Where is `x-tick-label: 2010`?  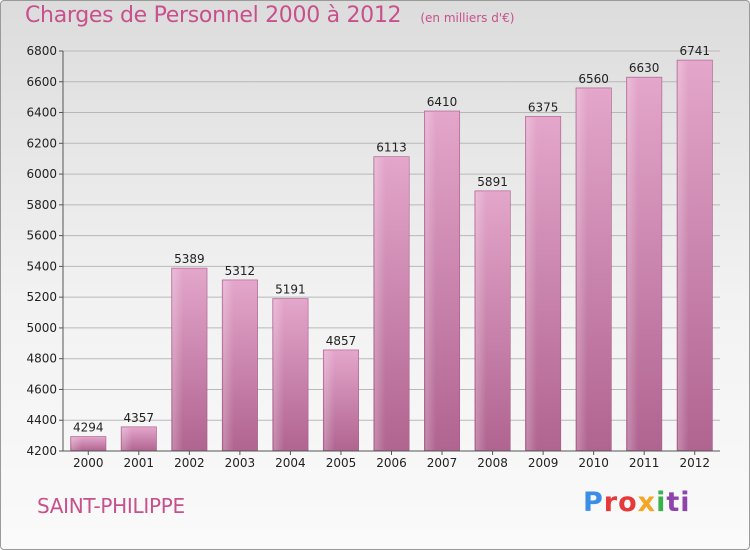 x-tick-label: 2010 is located at coordinates (593, 463).